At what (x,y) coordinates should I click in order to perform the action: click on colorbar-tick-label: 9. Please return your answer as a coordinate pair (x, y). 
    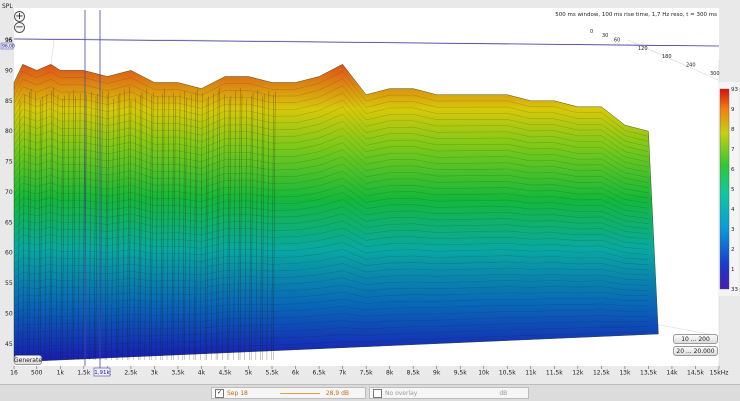
    Looking at the image, I should click on (733, 110).